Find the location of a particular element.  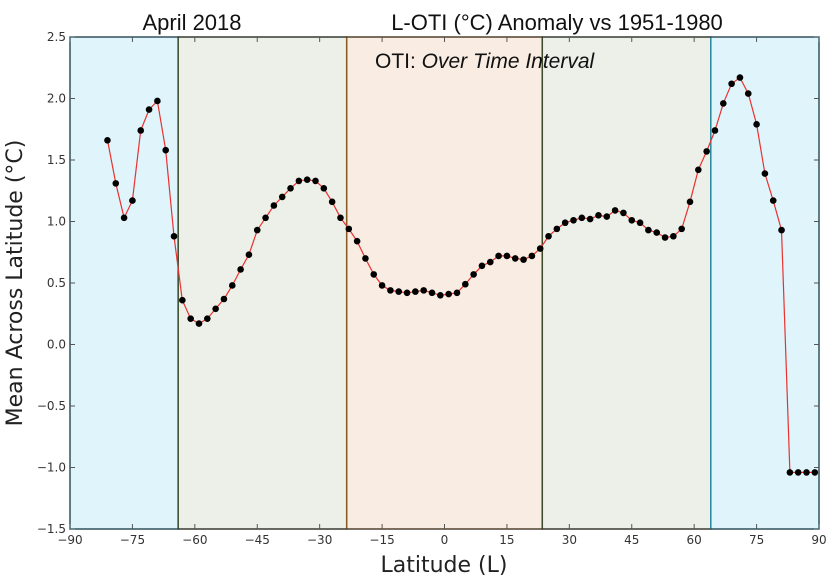

x-tick-label: −75 is located at coordinates (132, 540).